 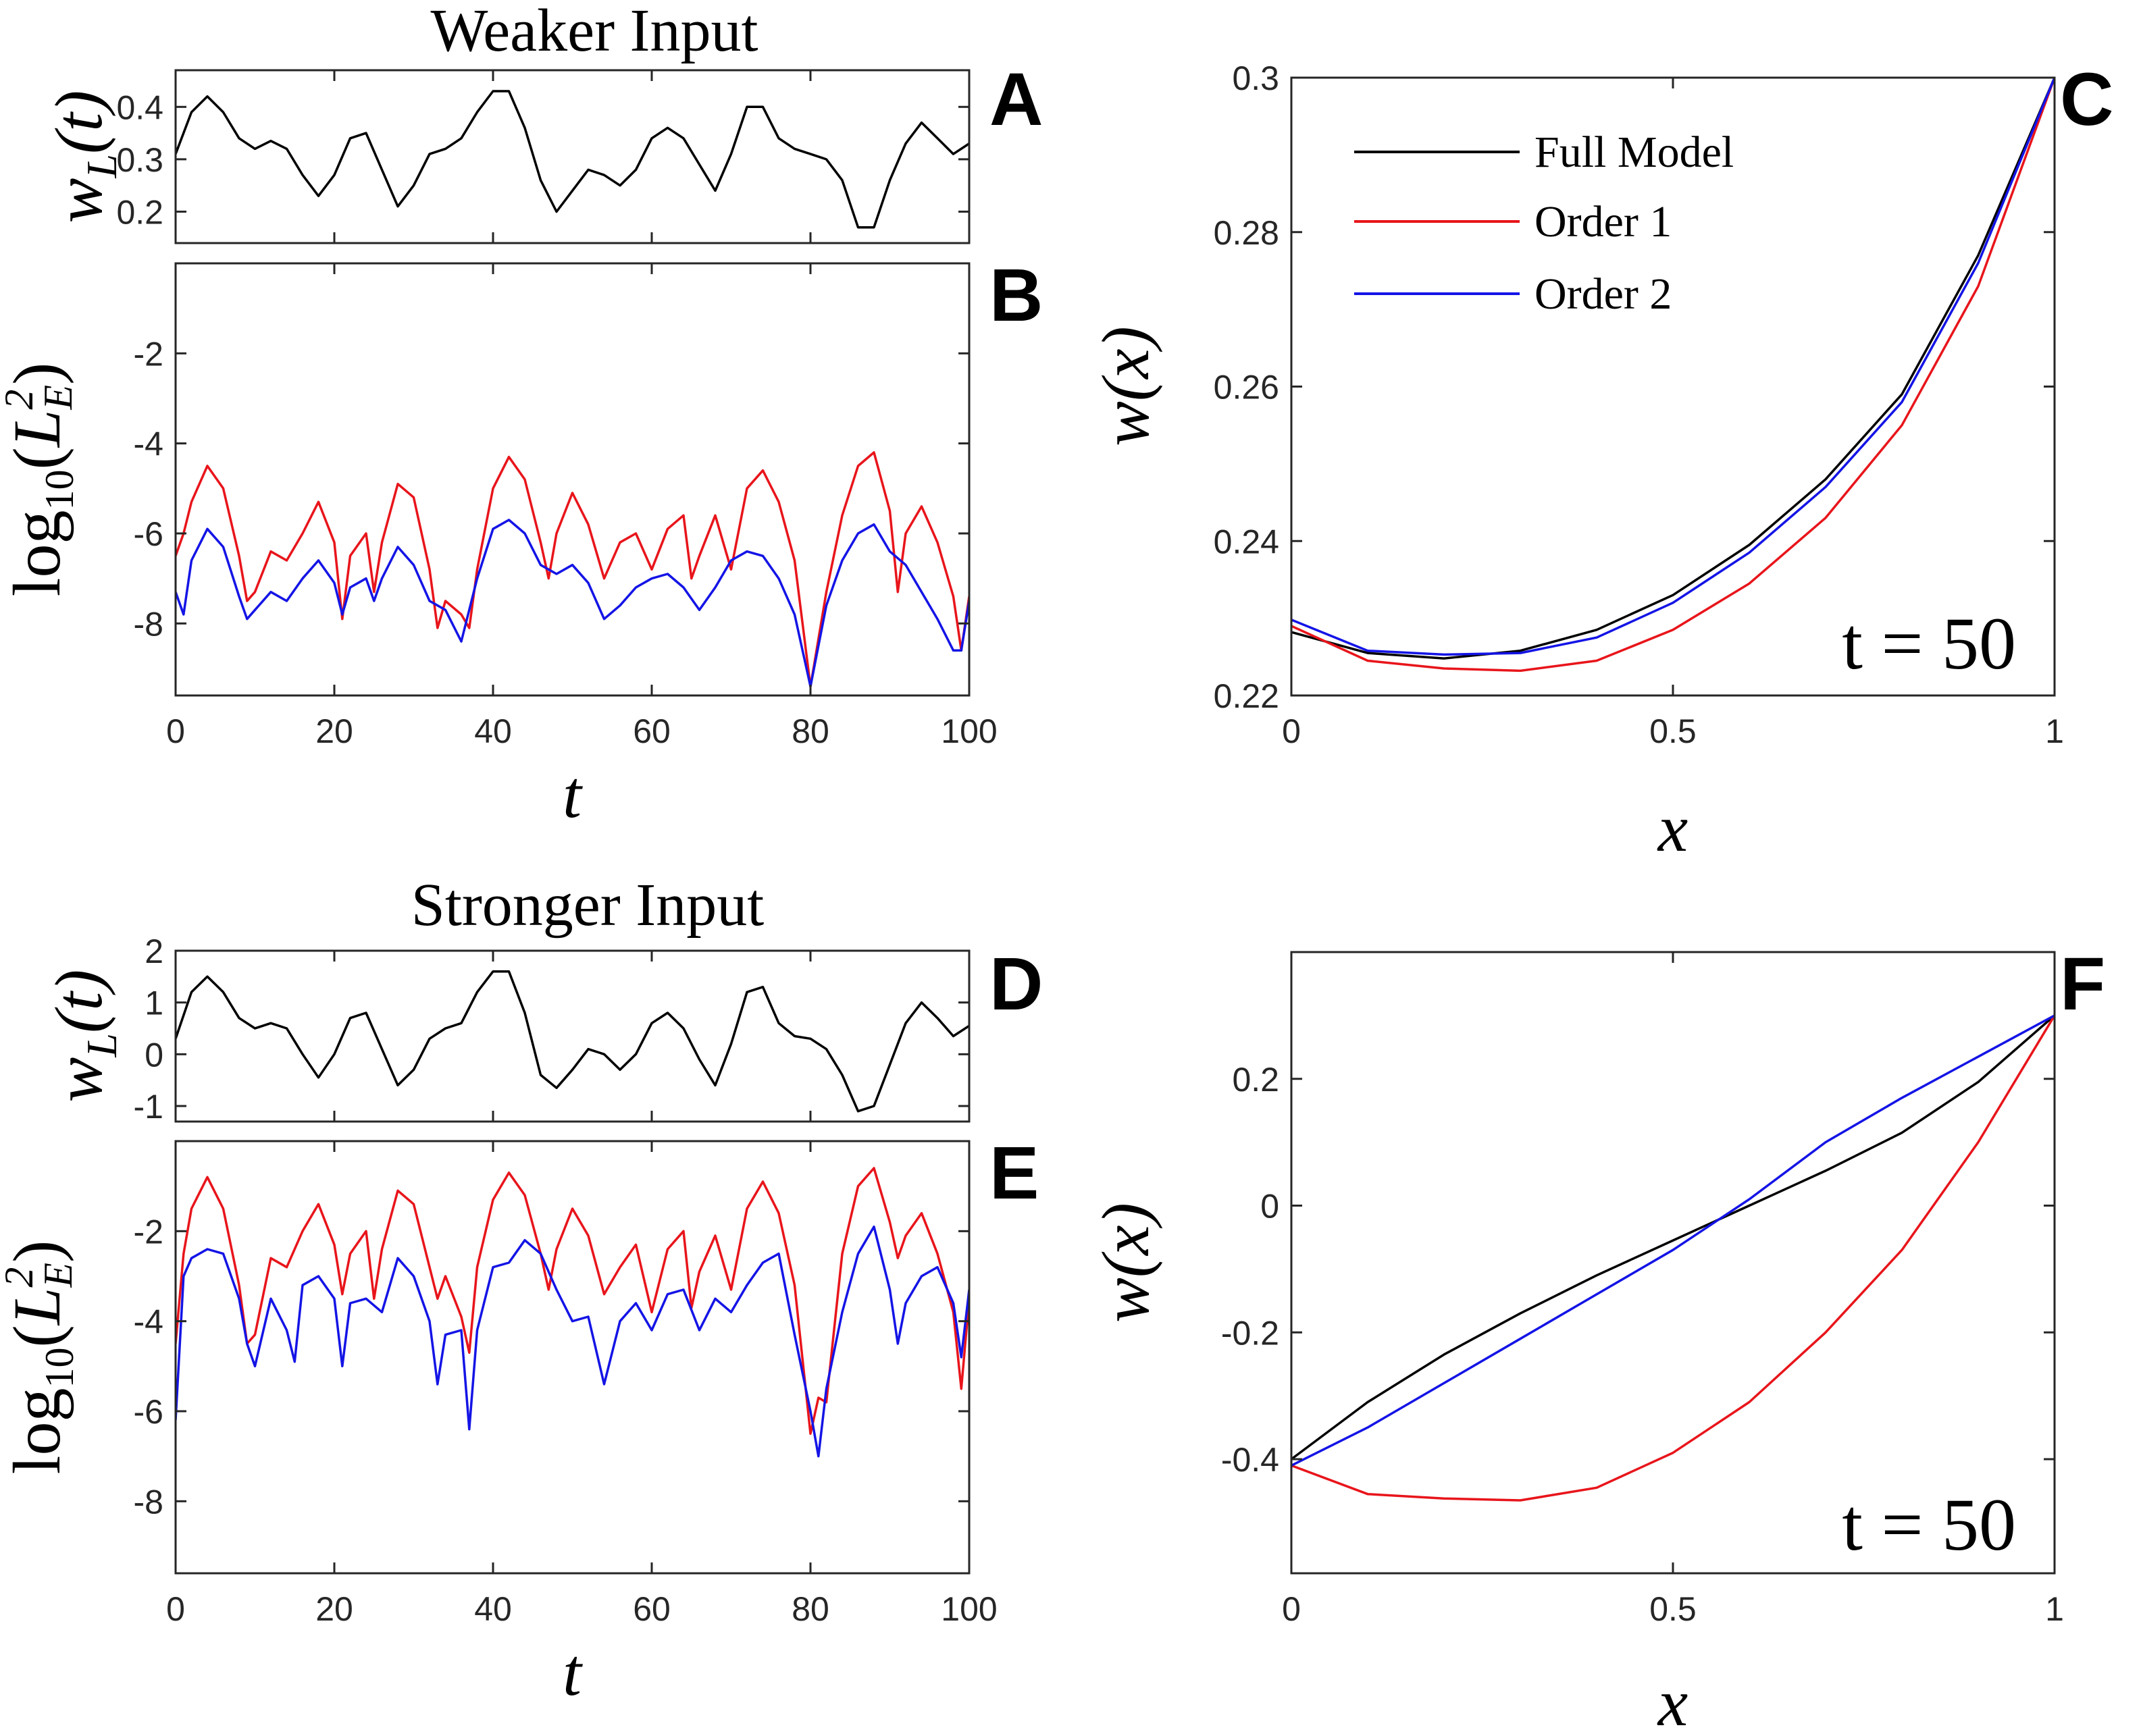 What do you see at coordinates (652, 1609) in the screenshot?
I see `panel-e-xtick-label: 60` at bounding box center [652, 1609].